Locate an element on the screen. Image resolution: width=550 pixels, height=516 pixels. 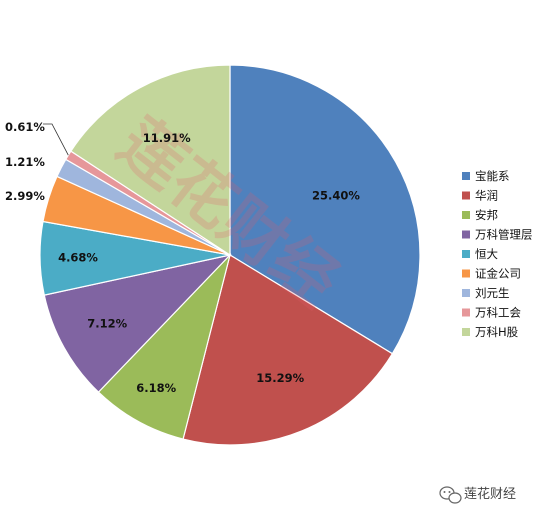
legend-label-2: 华润 is located at coordinates (486, 196).